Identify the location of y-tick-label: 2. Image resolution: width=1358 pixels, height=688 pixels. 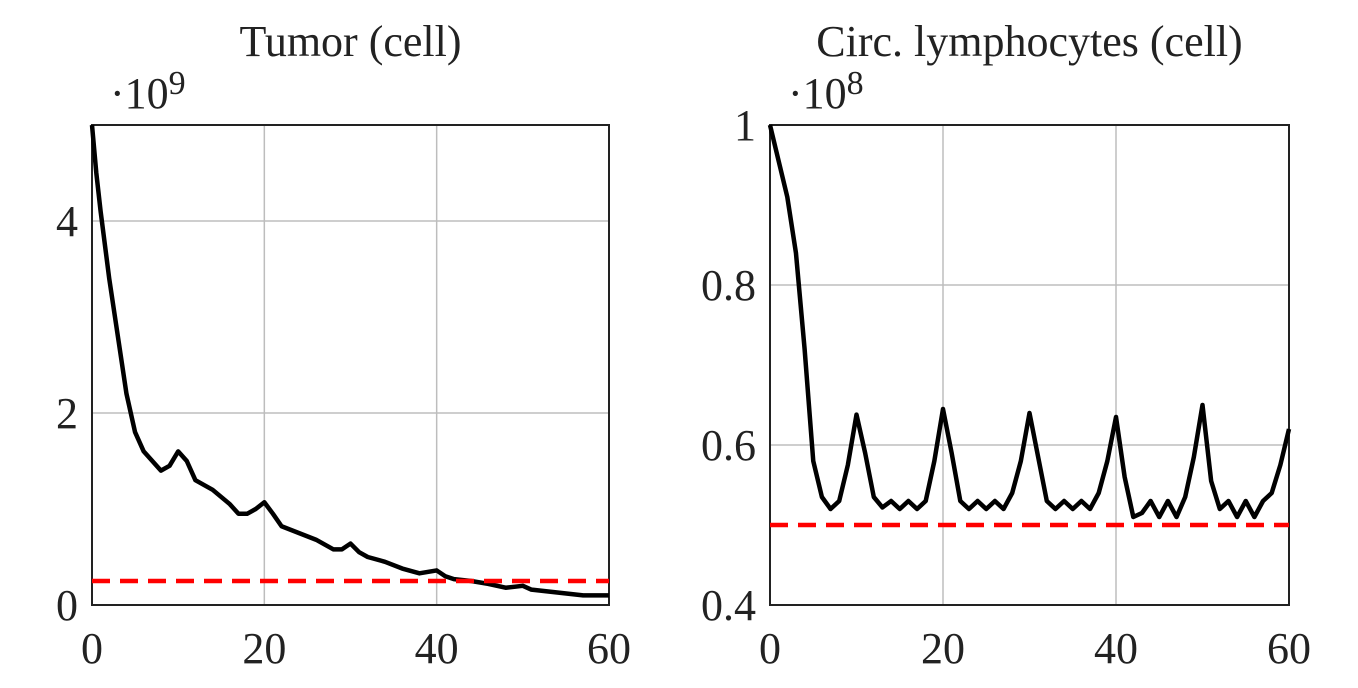
(67, 413).